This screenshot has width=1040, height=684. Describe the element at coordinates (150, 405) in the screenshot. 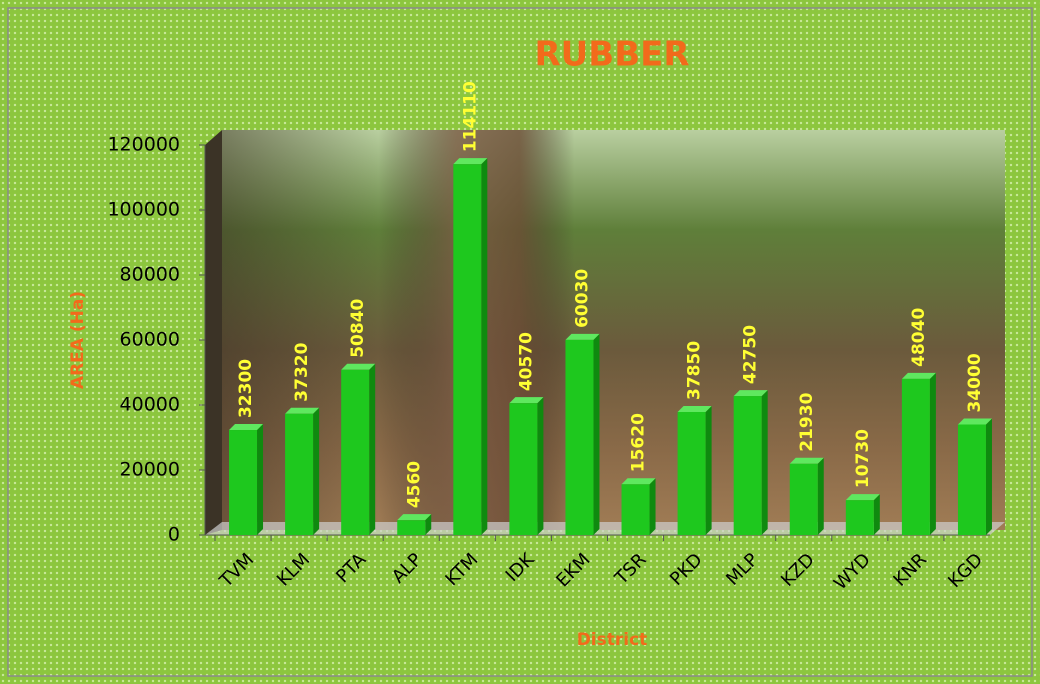

I see `y-tick-label: 40000` at that location.